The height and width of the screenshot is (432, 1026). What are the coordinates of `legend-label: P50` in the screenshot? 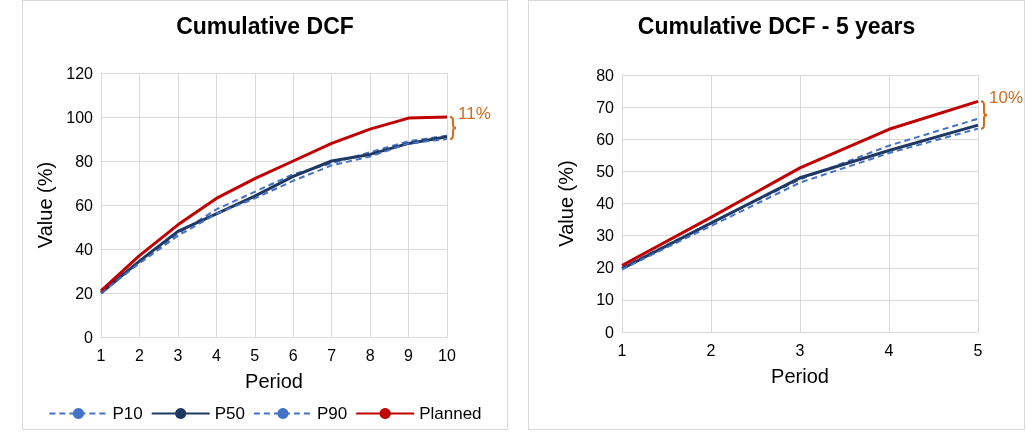 It's located at (229, 413).